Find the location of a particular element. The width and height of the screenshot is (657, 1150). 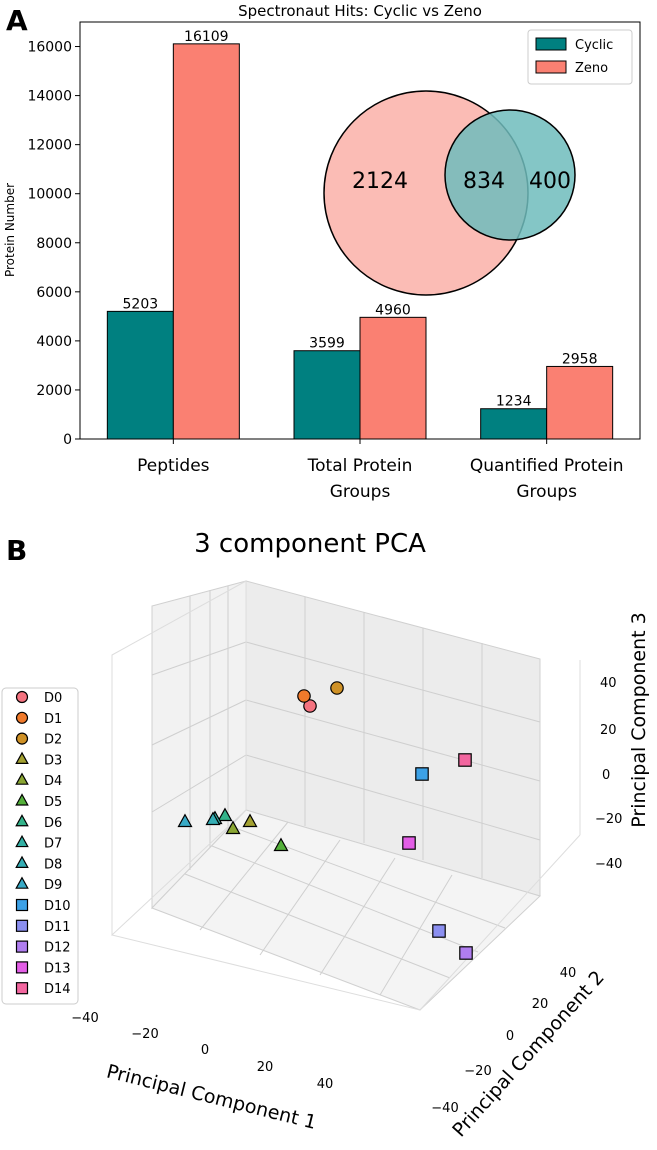

pca-floor-pane is located at coordinates (346, 910).